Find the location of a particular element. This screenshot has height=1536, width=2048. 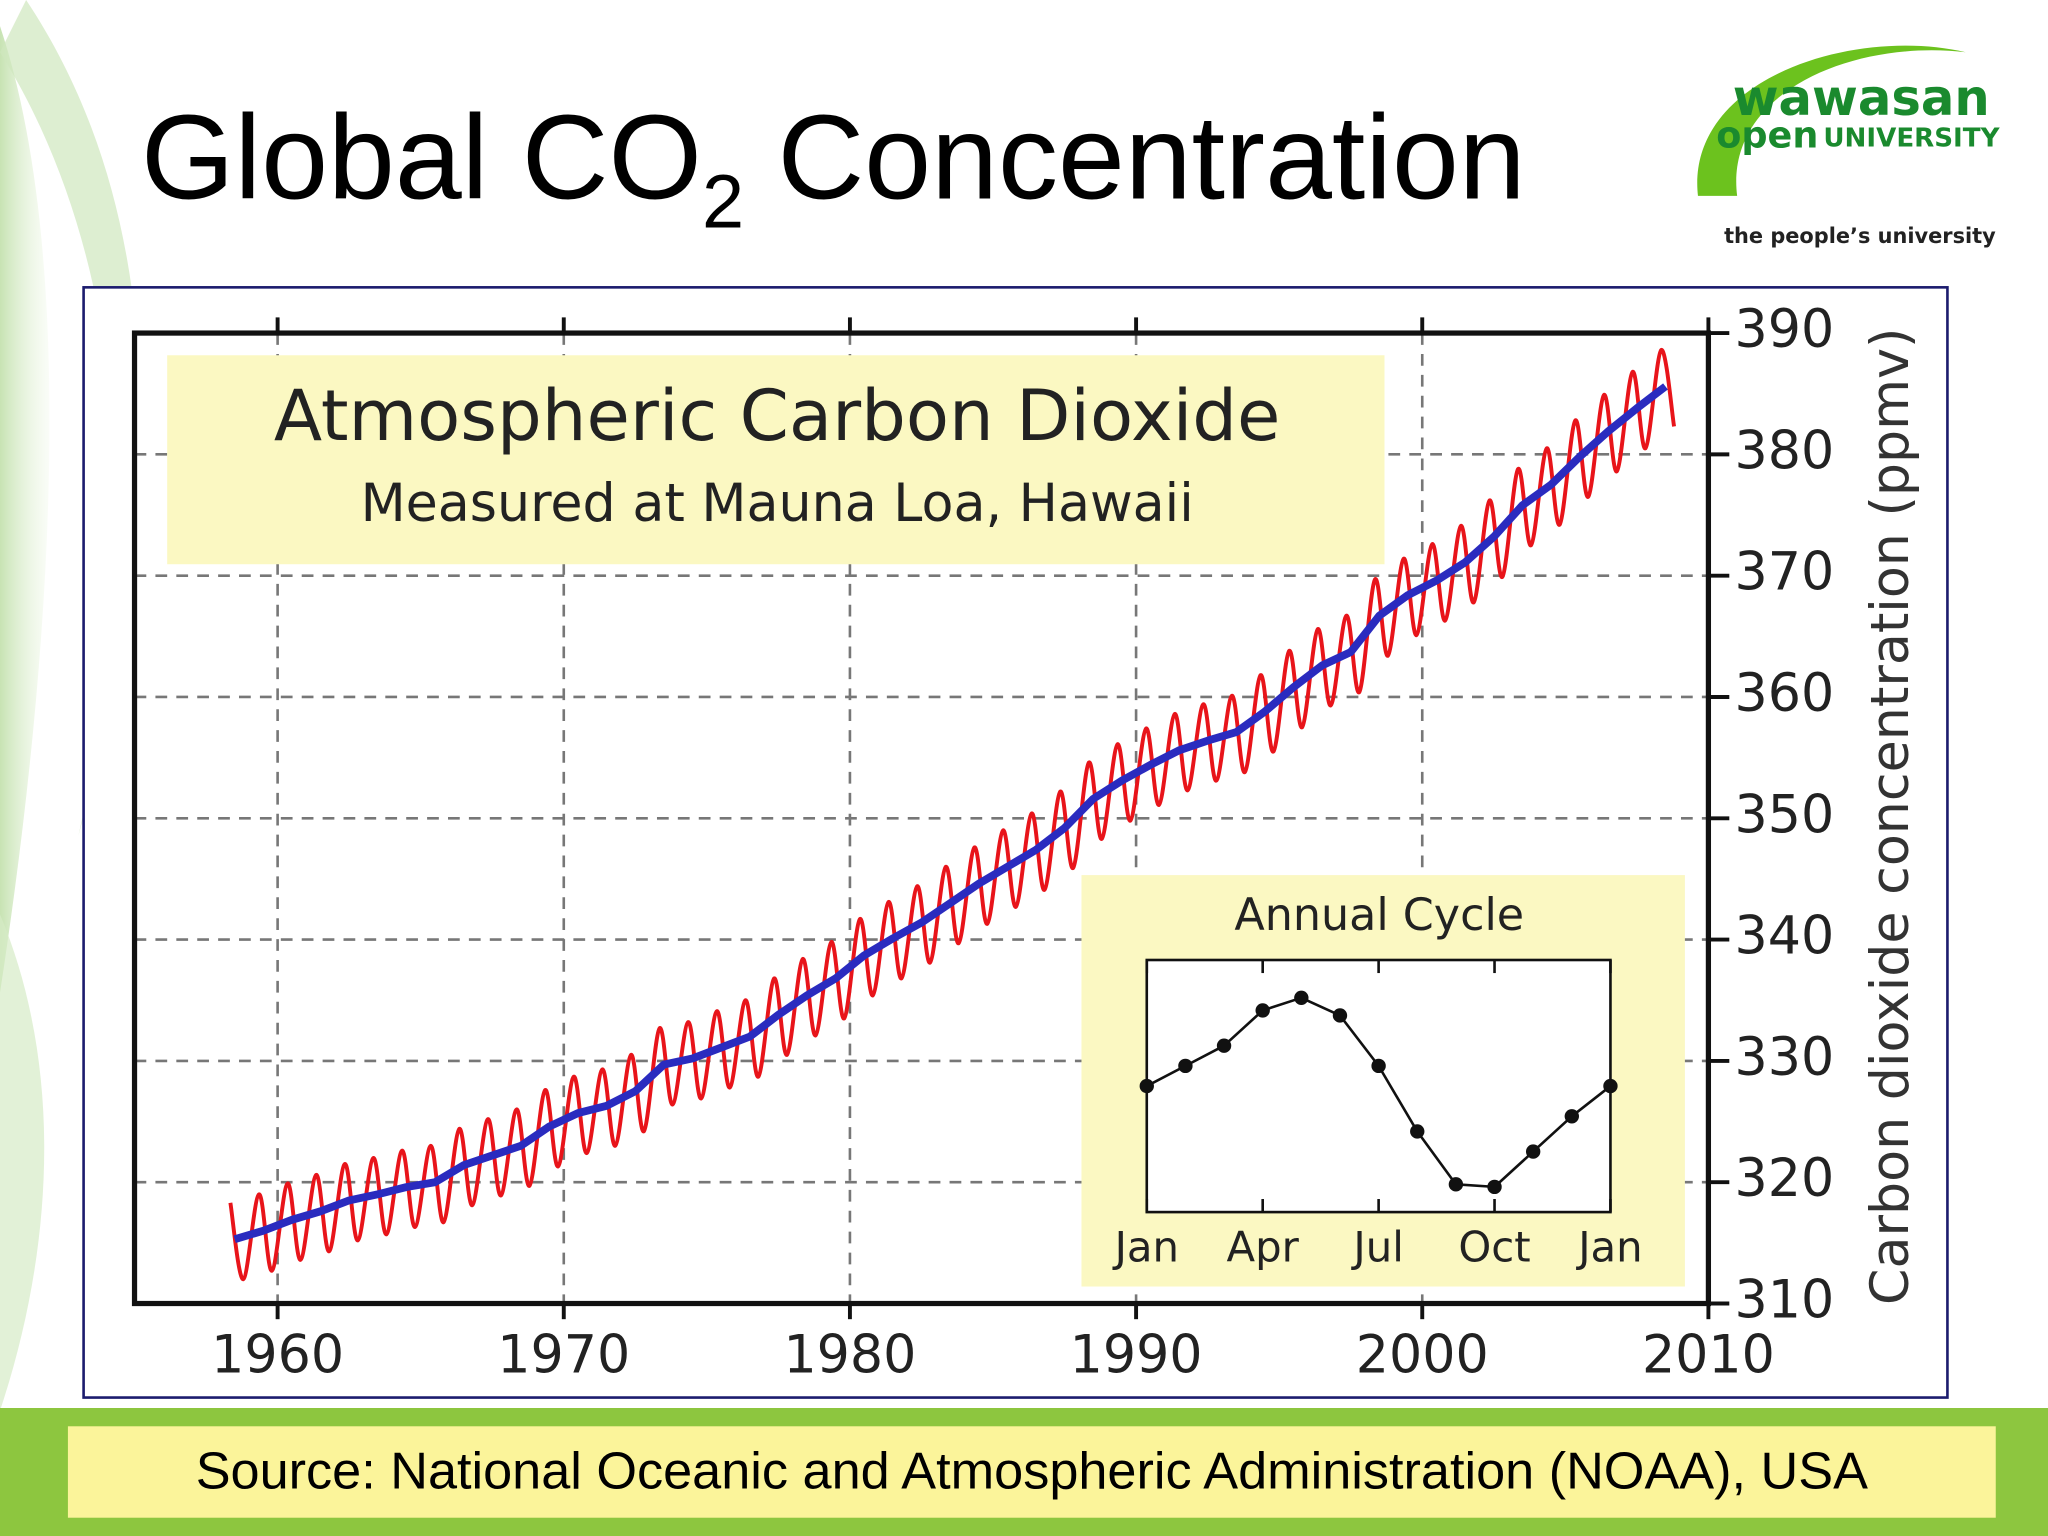

source-box is located at coordinates (1031, 1472).